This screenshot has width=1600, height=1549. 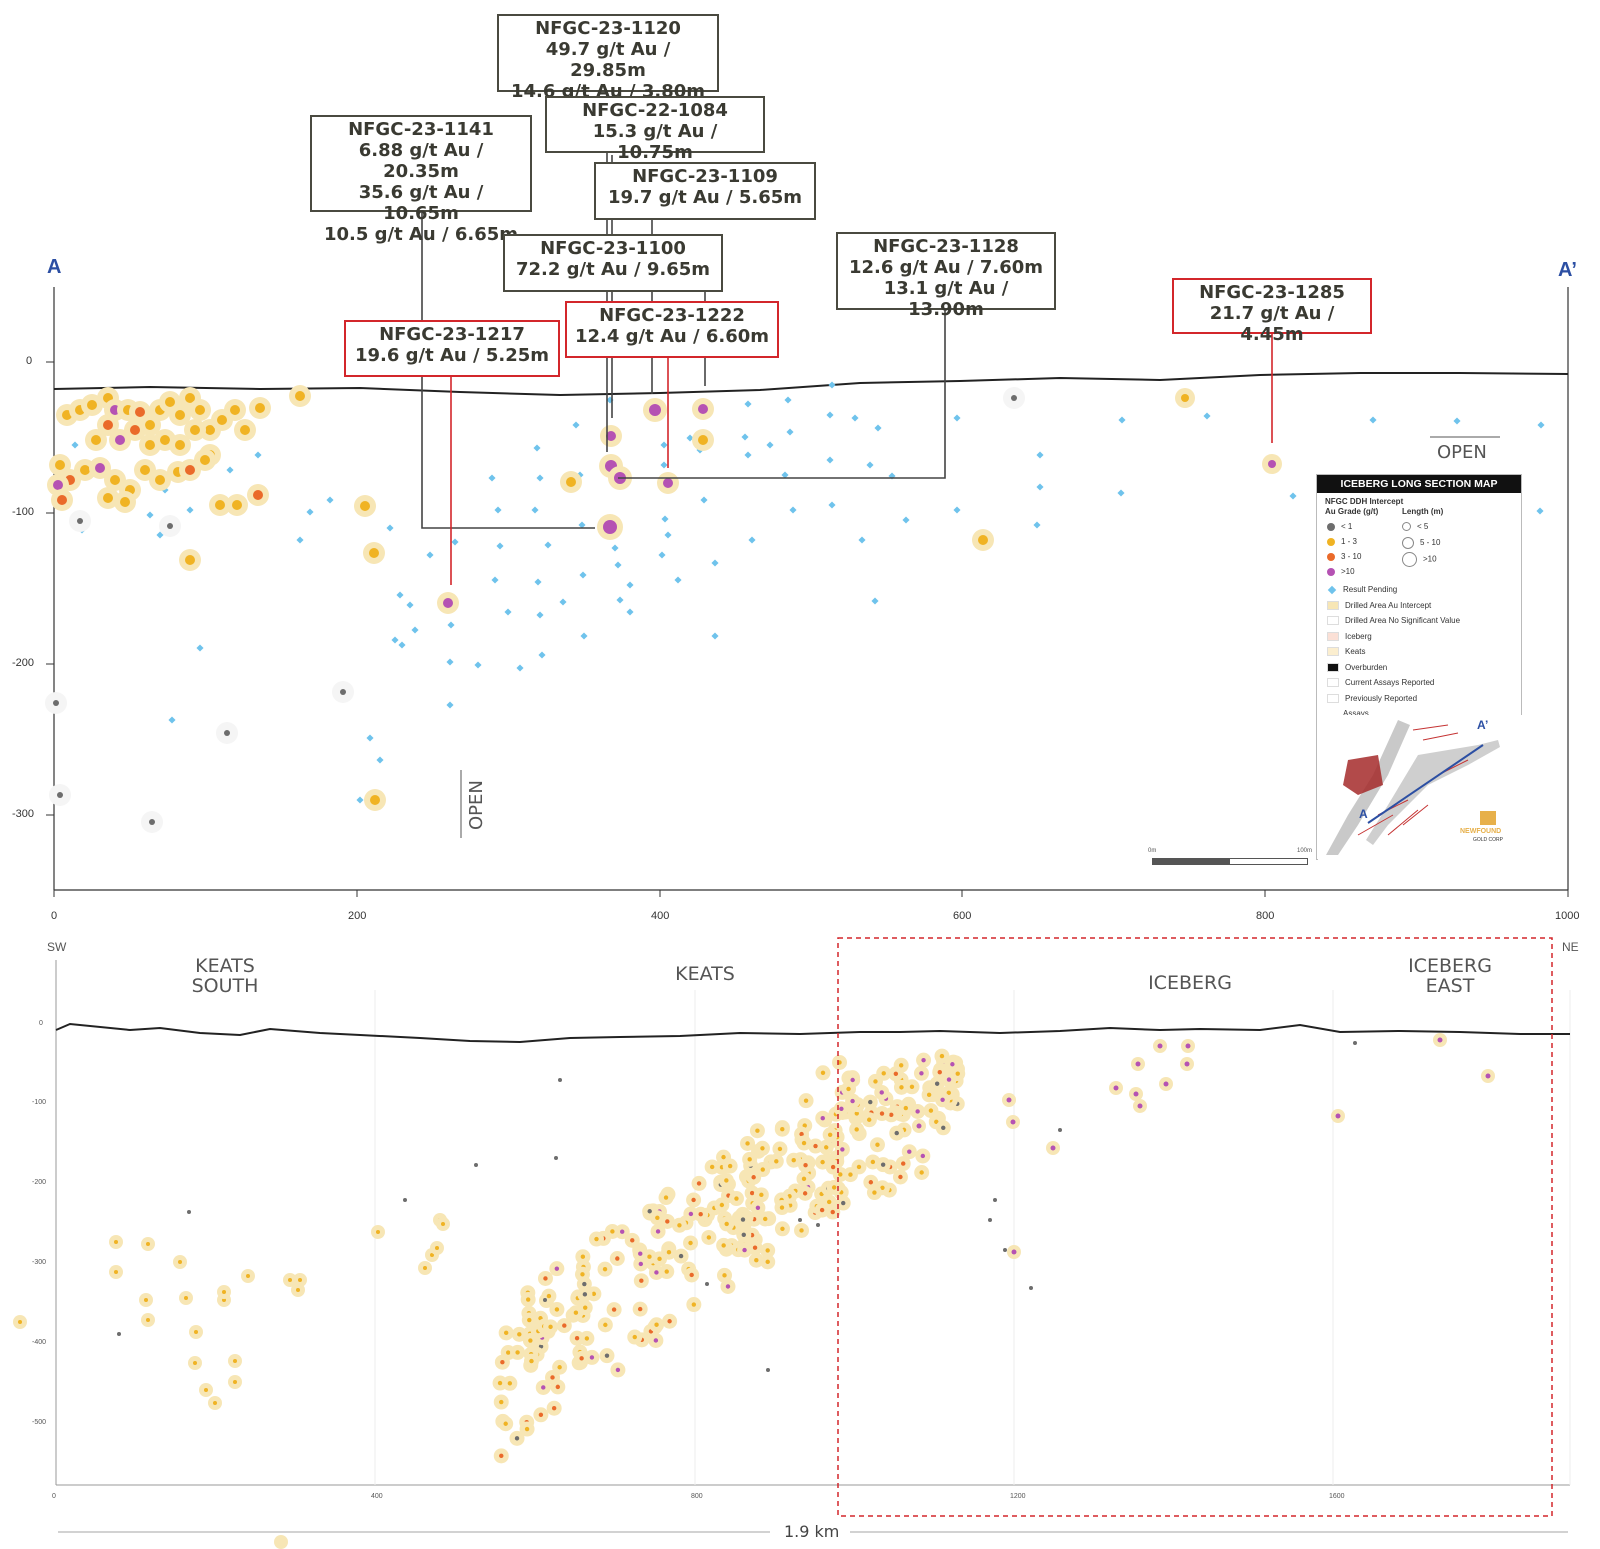 I want to click on bottom-x-tick: 0, so click(x=54, y=1496).